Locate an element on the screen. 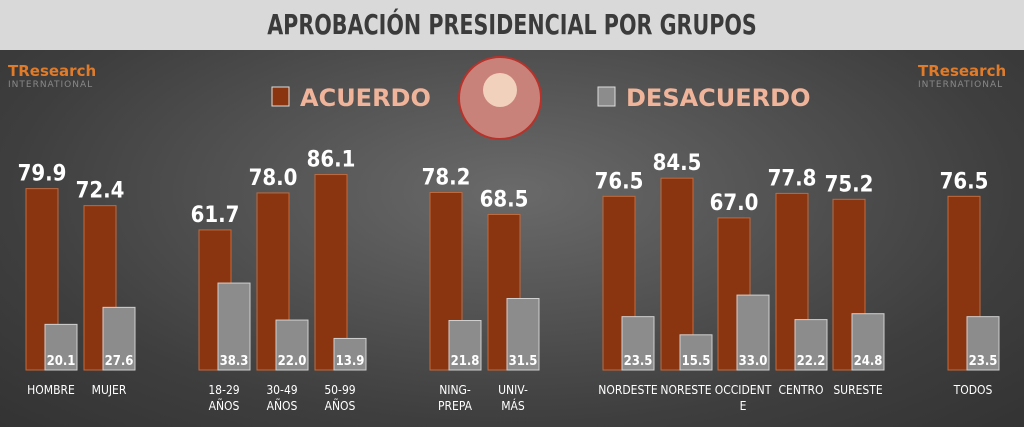  x-tick-label: 50-99 AÑOS is located at coordinates (340, 398).